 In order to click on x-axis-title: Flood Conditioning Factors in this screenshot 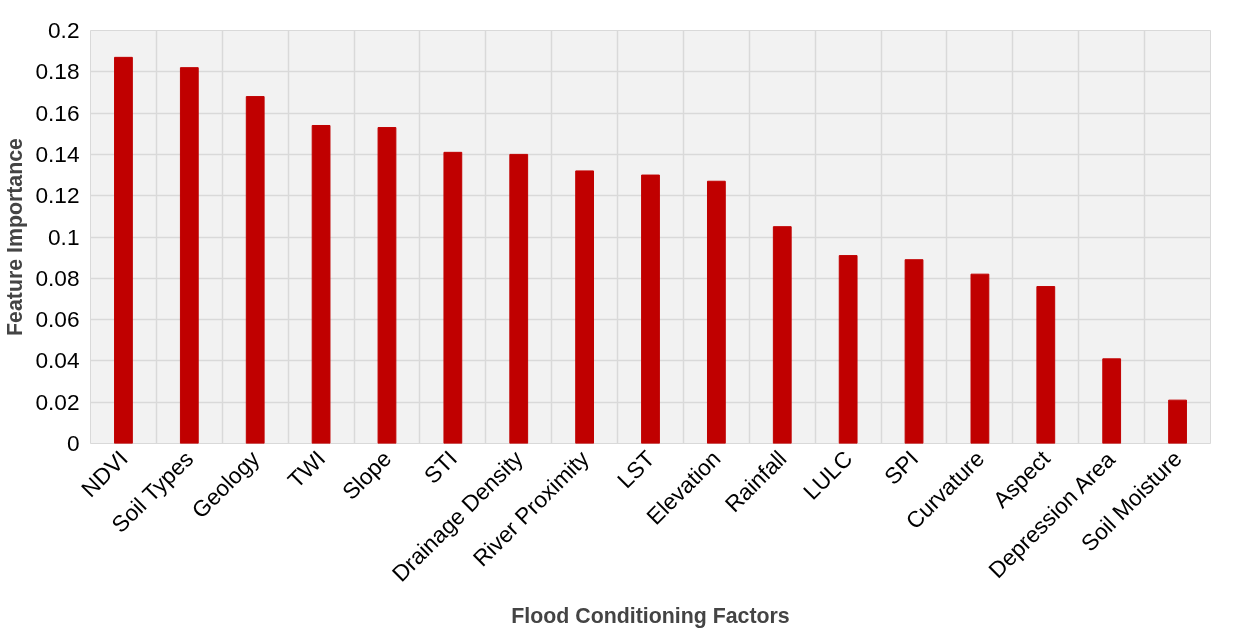, I will do `click(650, 615)`.